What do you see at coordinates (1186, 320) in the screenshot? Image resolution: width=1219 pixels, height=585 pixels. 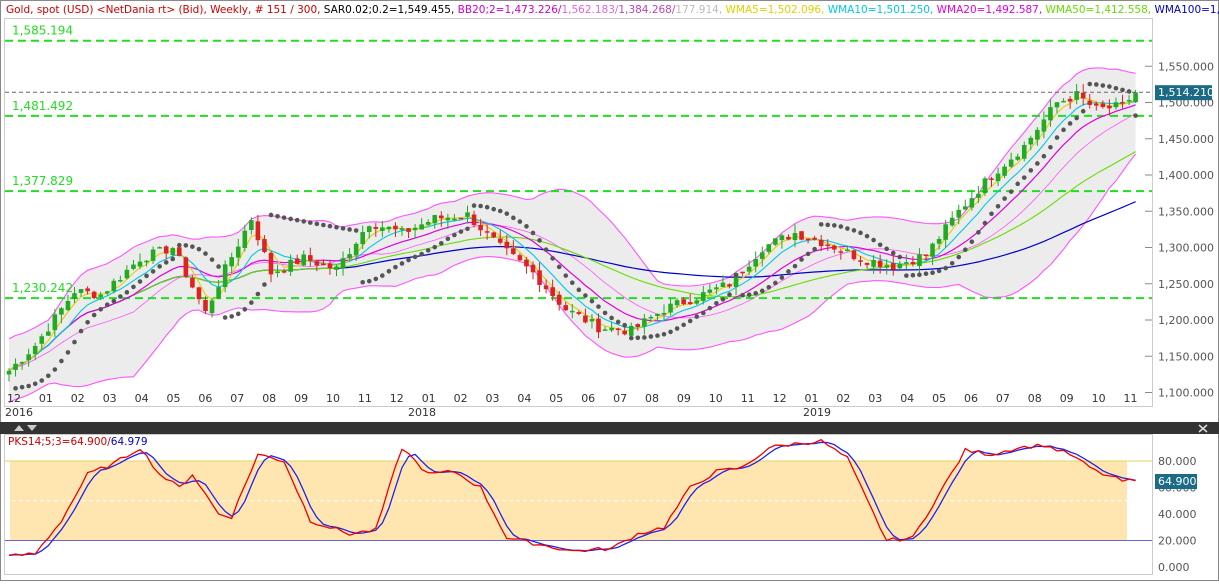 I see `price-axis-label: 1,200.000` at bounding box center [1186, 320].